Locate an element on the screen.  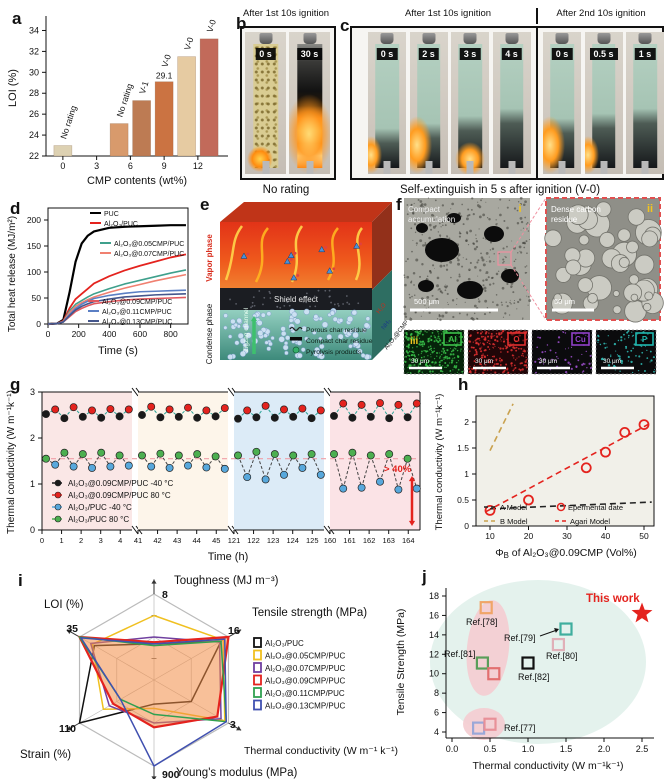
panel-b-photo-box: 0 s 30 s is located at coordinates (288, 103).